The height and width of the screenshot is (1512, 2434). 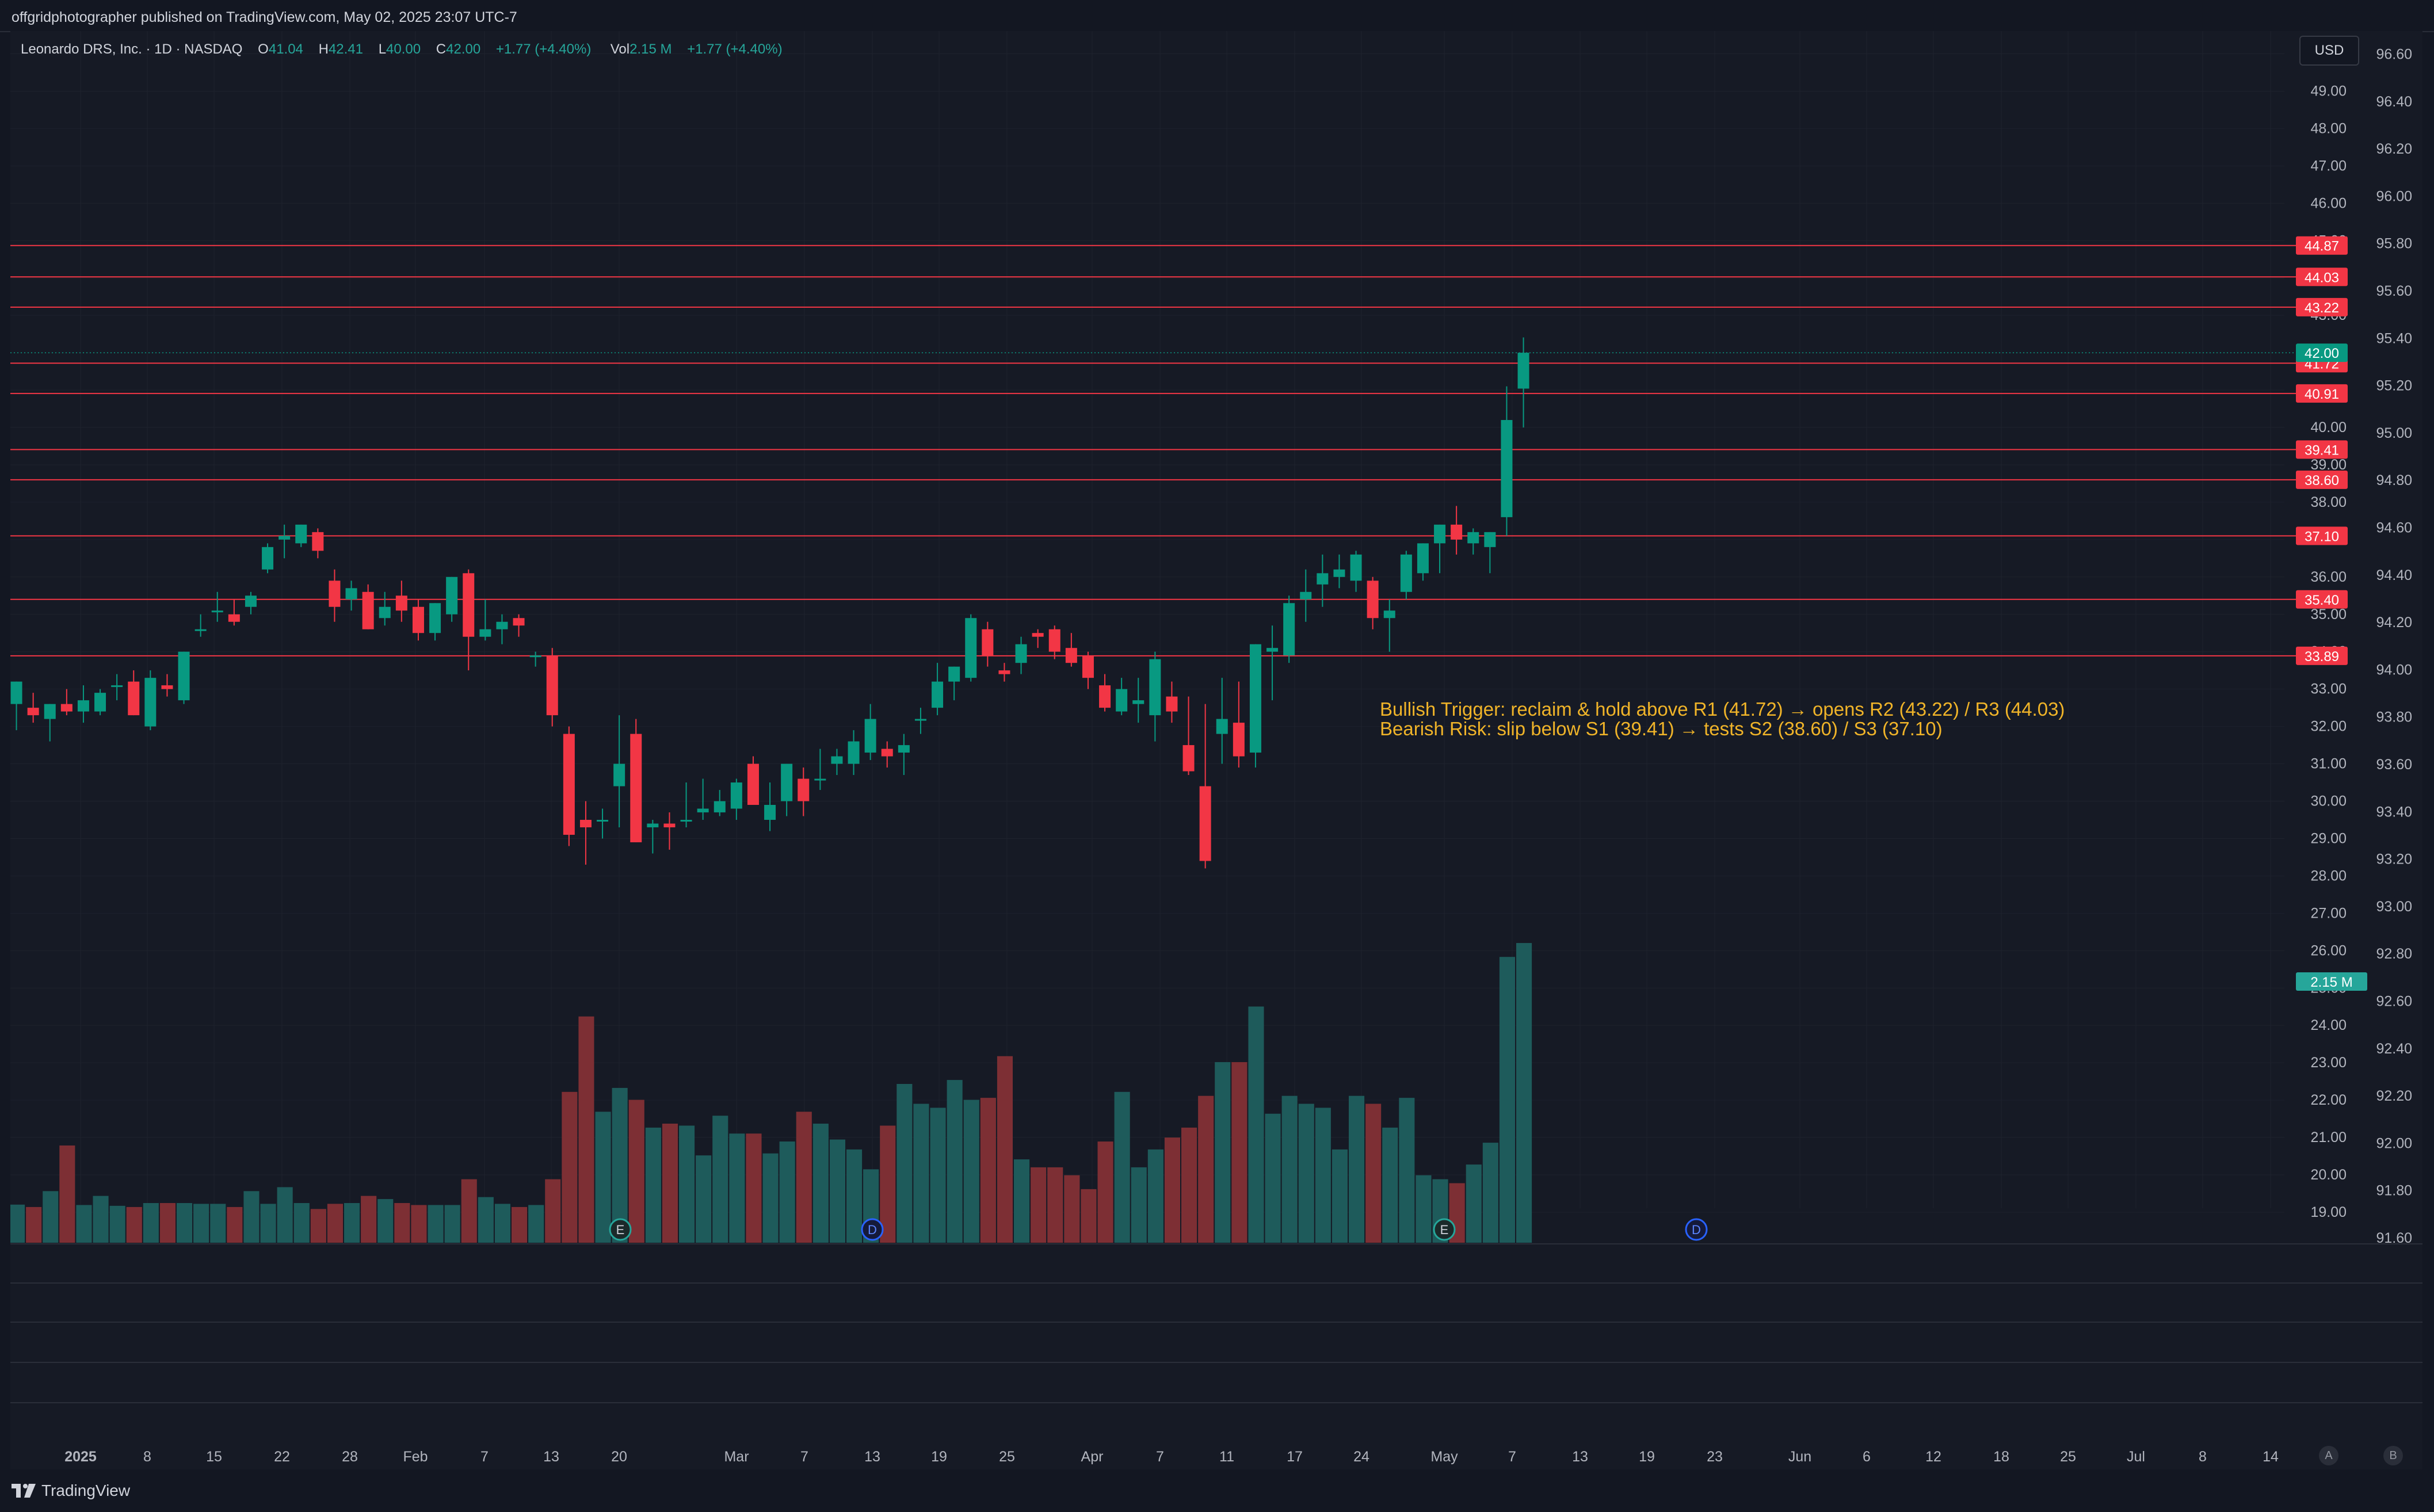 What do you see at coordinates (1800, 1457) in the screenshot?
I see `x-axis-tick-label: Jun` at bounding box center [1800, 1457].